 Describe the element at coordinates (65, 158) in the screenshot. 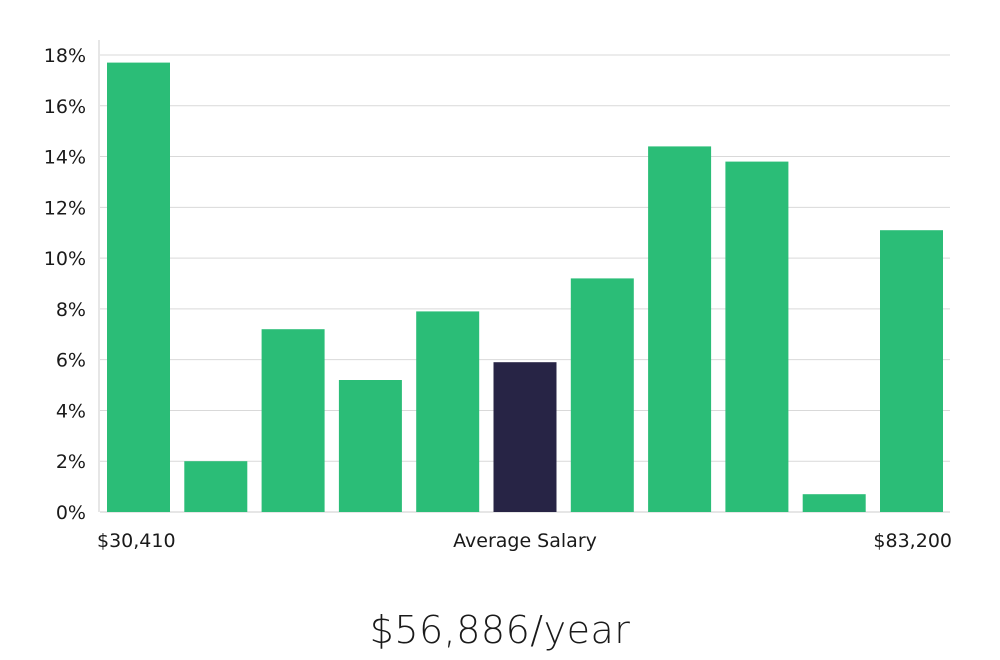

I see `y-tick-label: 14%` at that location.